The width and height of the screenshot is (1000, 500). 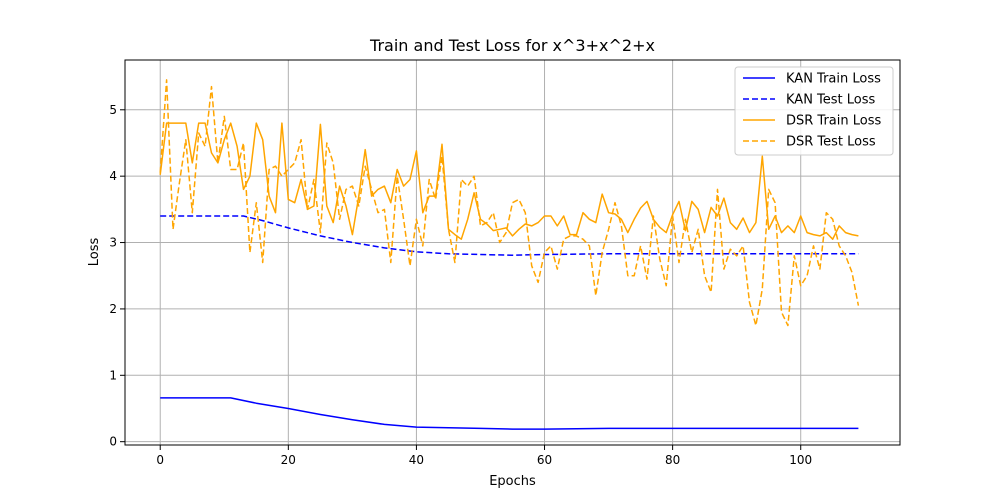 I want to click on x-tick-label: 0, so click(x=160, y=460).